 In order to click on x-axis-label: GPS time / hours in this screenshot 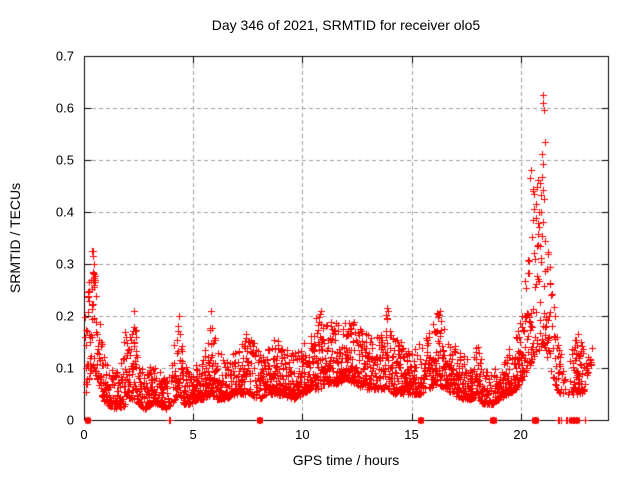, I will do `click(346, 460)`.